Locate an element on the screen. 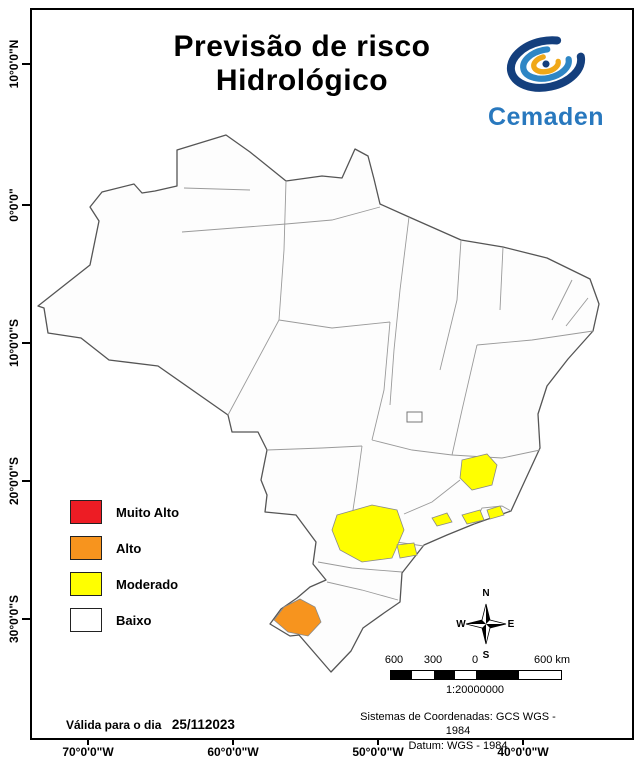 This screenshot has height=768, width=642. legend-item-baixo: Baixo is located at coordinates (124, 620).